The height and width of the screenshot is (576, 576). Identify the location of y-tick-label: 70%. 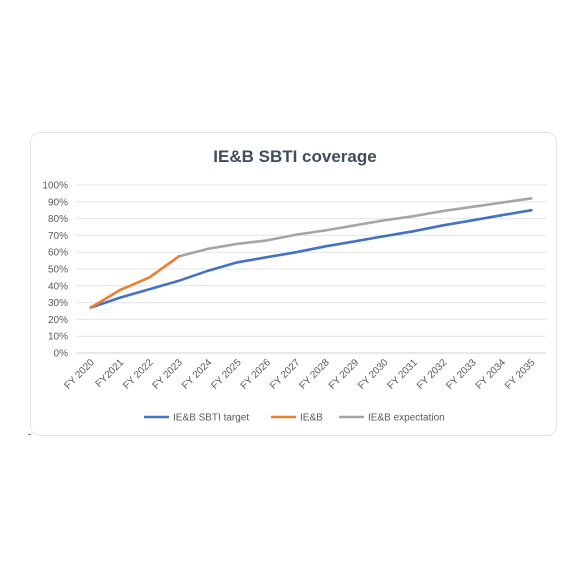
(58, 236).